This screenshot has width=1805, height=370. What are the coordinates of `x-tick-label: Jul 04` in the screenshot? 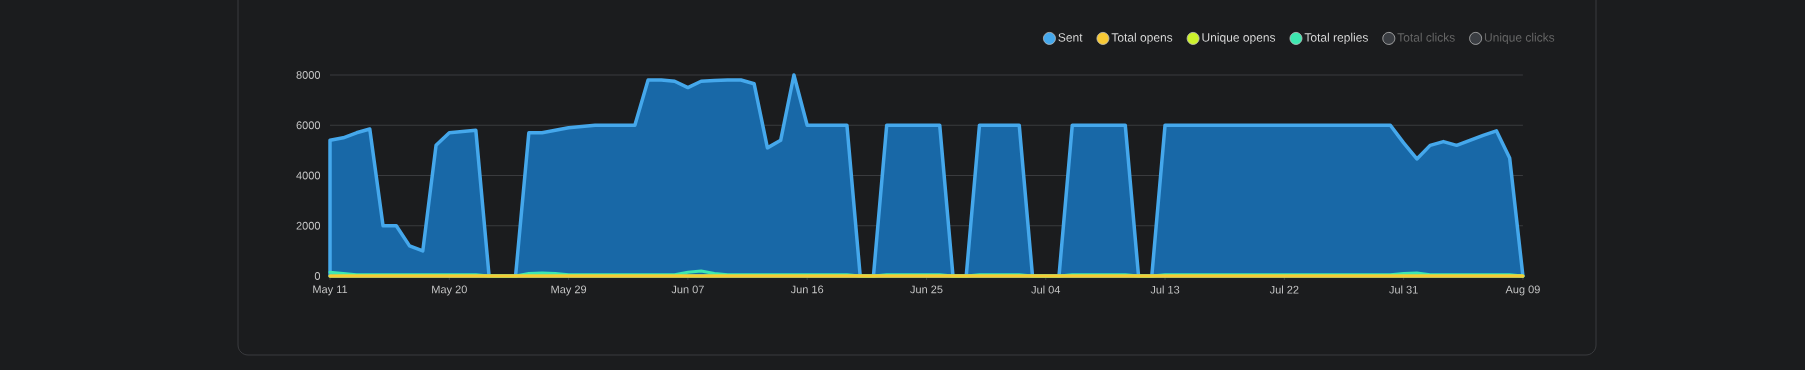 It's located at (1046, 289).